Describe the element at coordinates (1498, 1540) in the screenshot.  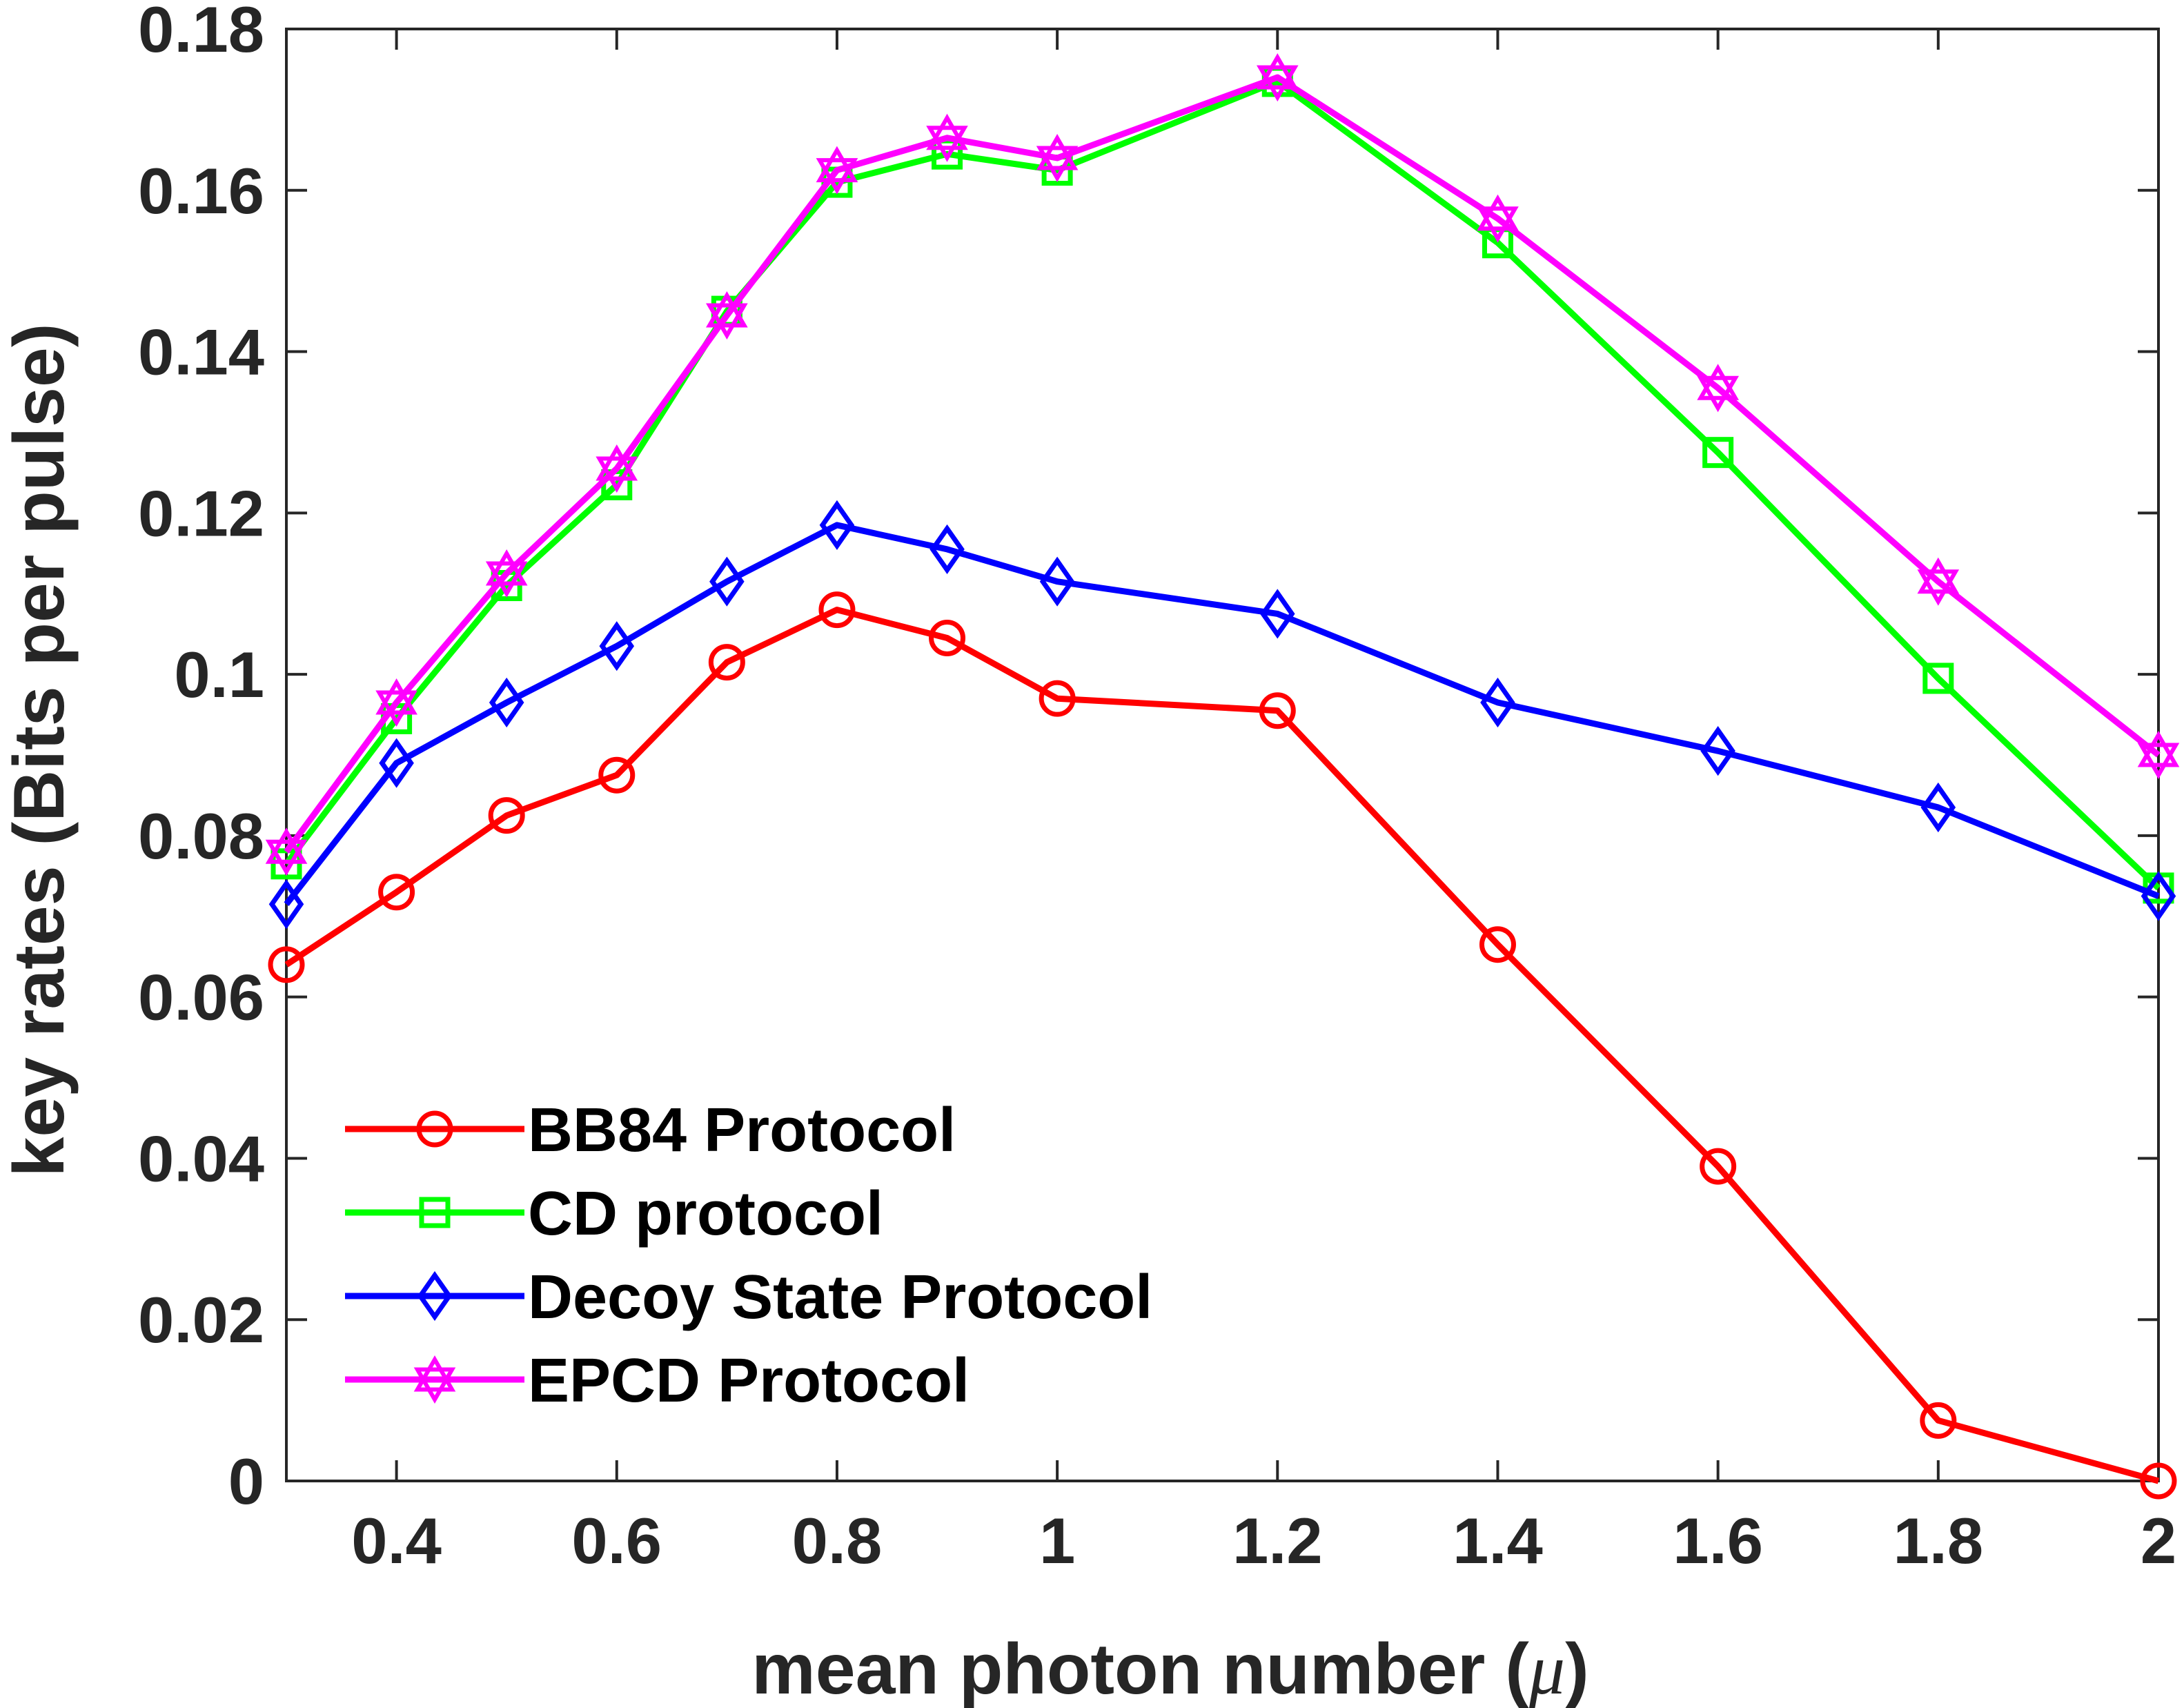
I see `x-tick-label: 1.4` at that location.